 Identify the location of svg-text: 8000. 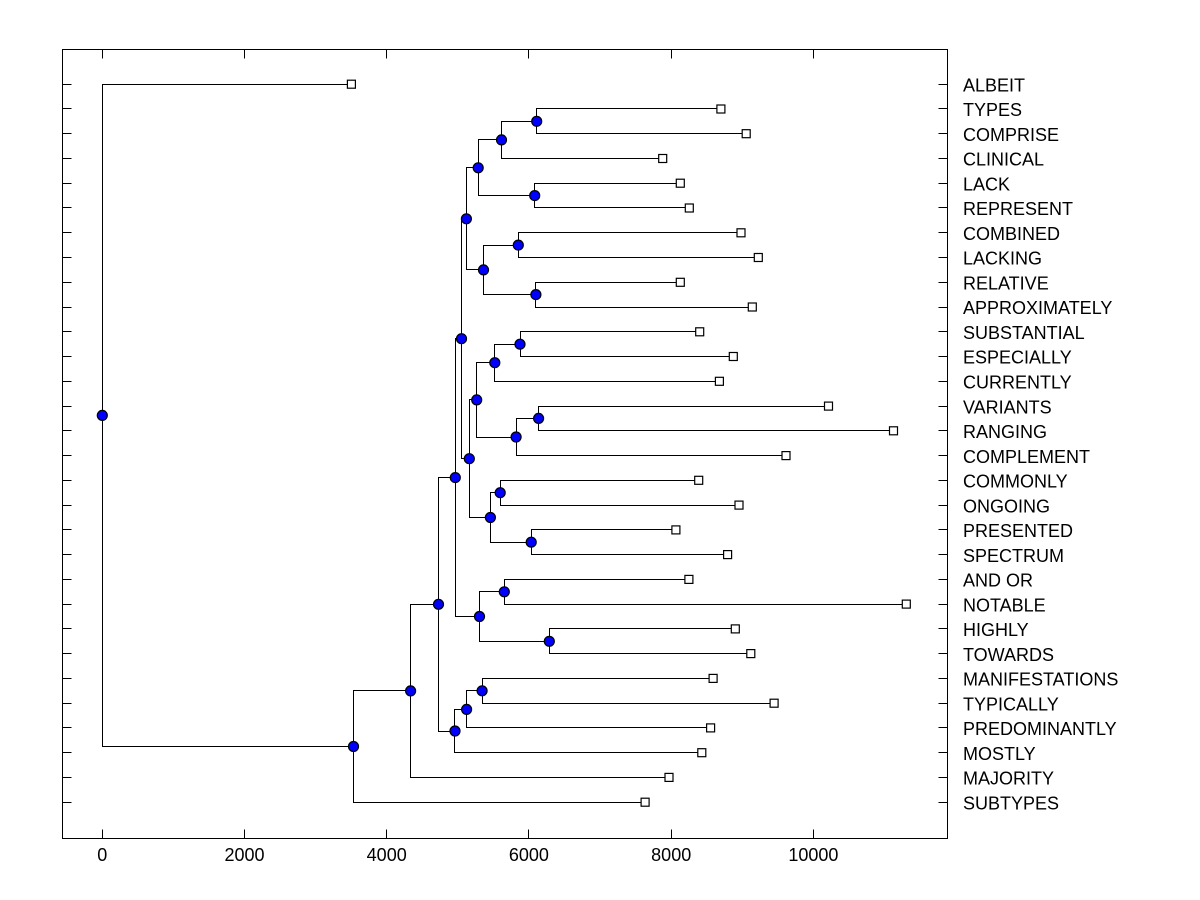
(671, 855).